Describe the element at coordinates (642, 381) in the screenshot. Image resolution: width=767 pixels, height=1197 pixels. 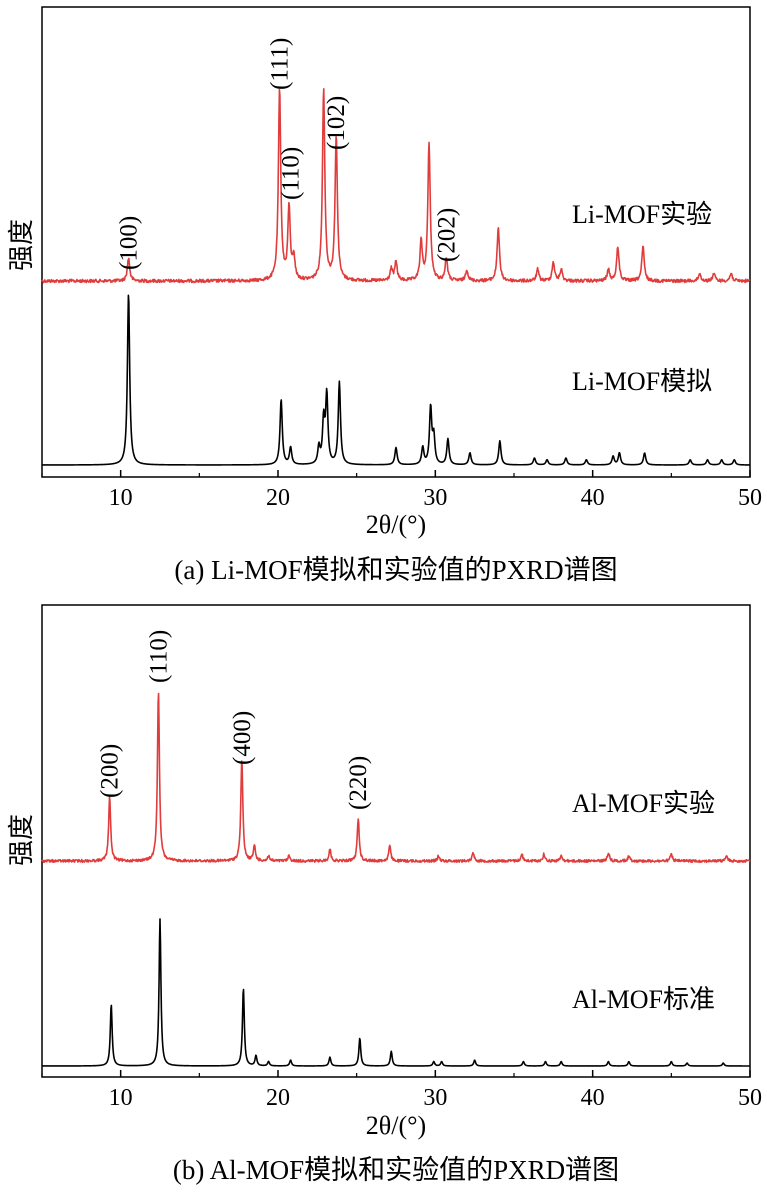
I see `panel-a-series-2-label: Li-MOF模拟` at that location.